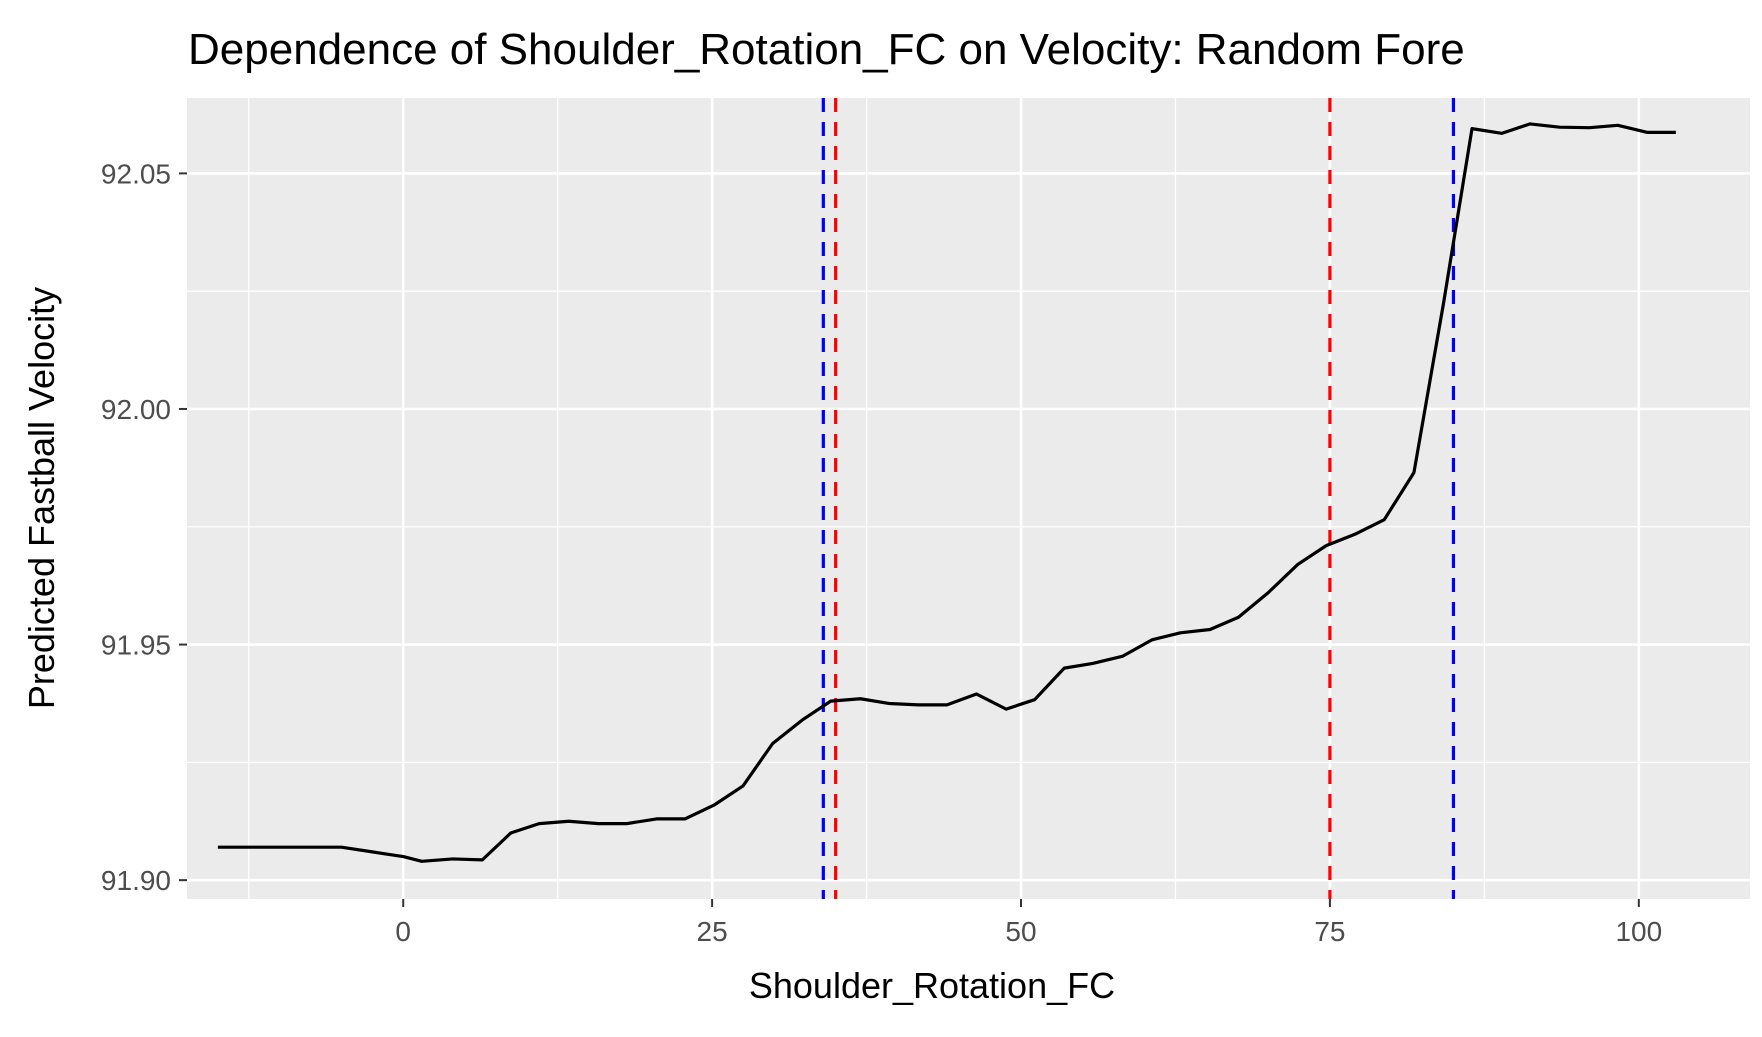 The image size is (1762, 1037). Describe the element at coordinates (136, 880) in the screenshot. I see `y-tick-label: 91.90` at that location.